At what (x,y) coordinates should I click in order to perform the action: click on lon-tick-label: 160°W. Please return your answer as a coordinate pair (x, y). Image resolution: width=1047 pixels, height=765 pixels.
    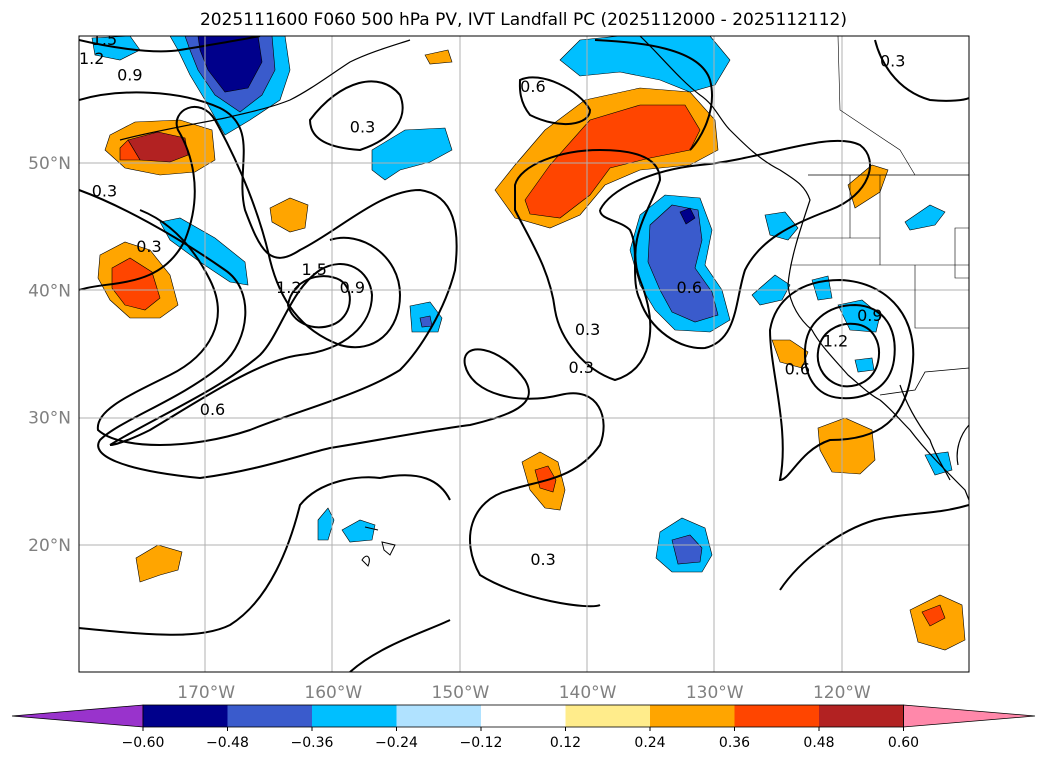
    Looking at the image, I should click on (333, 693).